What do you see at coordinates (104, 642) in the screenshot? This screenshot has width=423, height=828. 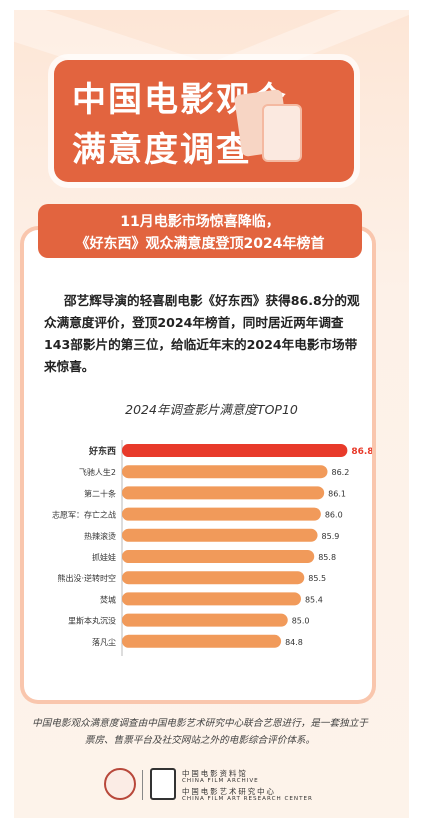 I see `category-label: 落凡尘` at bounding box center [104, 642].